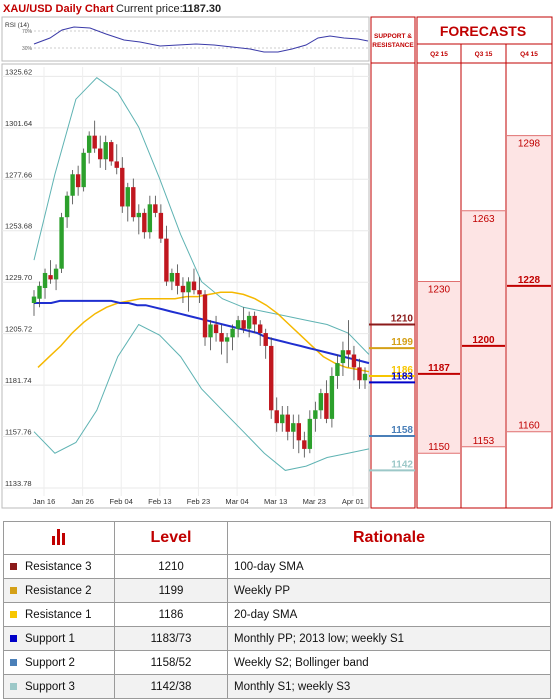  I want to click on rationale-header: Rationale, so click(389, 538).